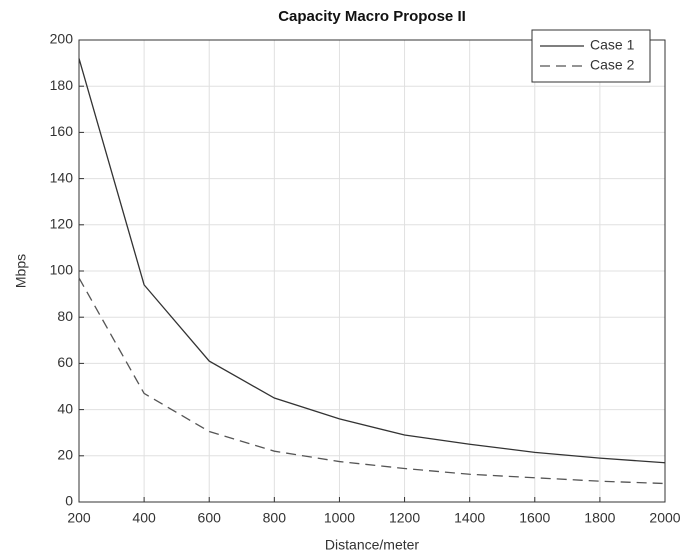 The height and width of the screenshot is (557, 688). I want to click on x-tick-label: 400, so click(144, 518).